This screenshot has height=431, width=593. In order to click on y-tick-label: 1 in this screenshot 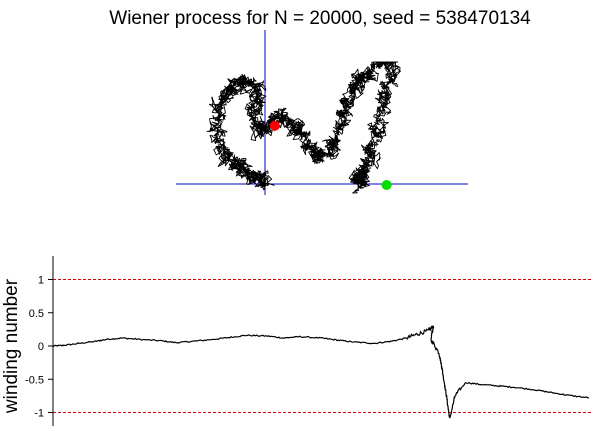, I will do `click(41, 281)`.